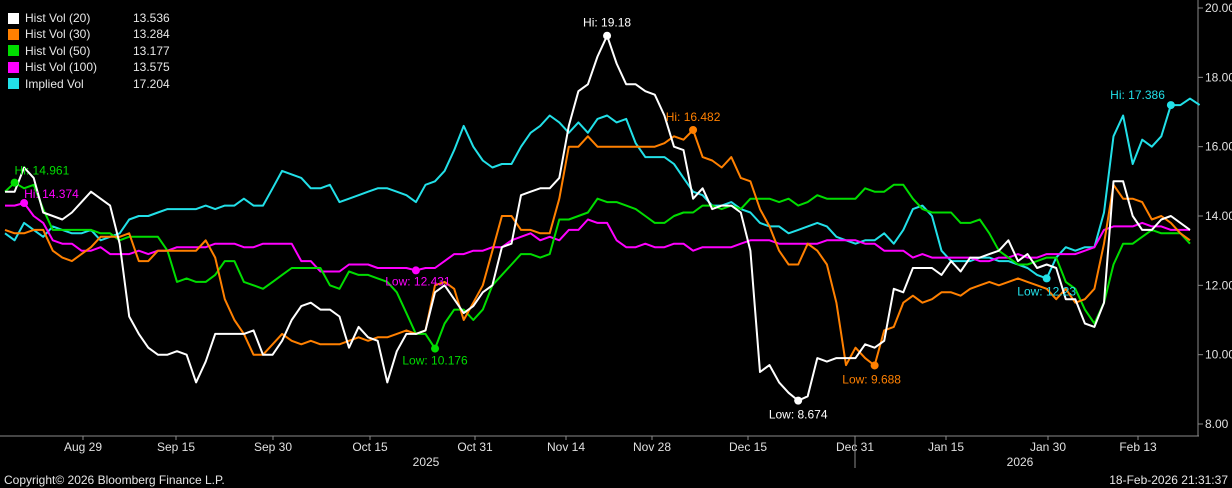 The width and height of the screenshot is (1232, 488). Describe the element at coordinates (61, 67) in the screenshot. I see `legend-series-name: Hist Vol (100)` at that location.